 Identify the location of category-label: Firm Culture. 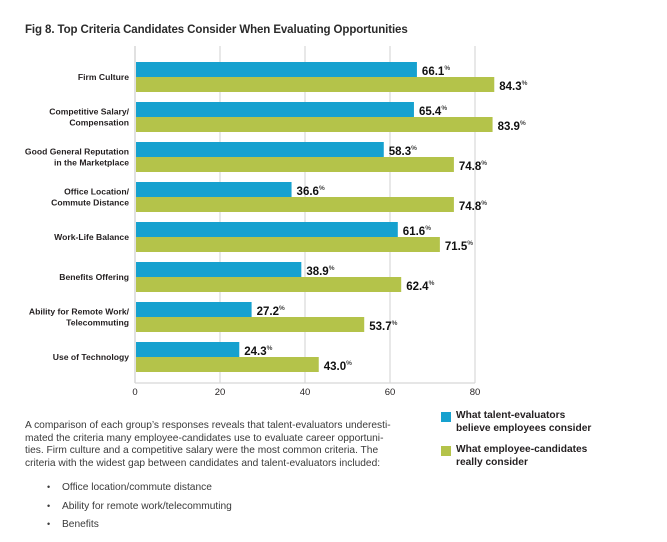
(103, 77).